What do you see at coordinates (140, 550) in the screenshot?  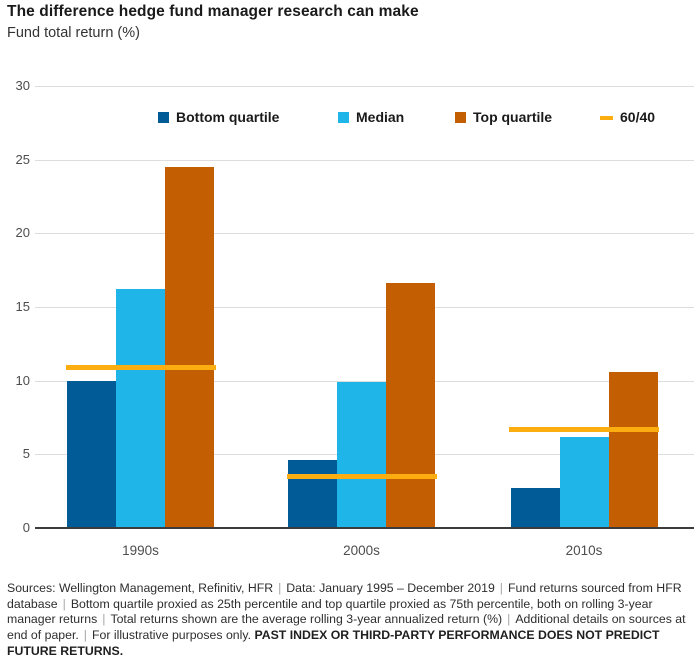 I see `x-axis-tick-1990s: 1990s` at bounding box center [140, 550].